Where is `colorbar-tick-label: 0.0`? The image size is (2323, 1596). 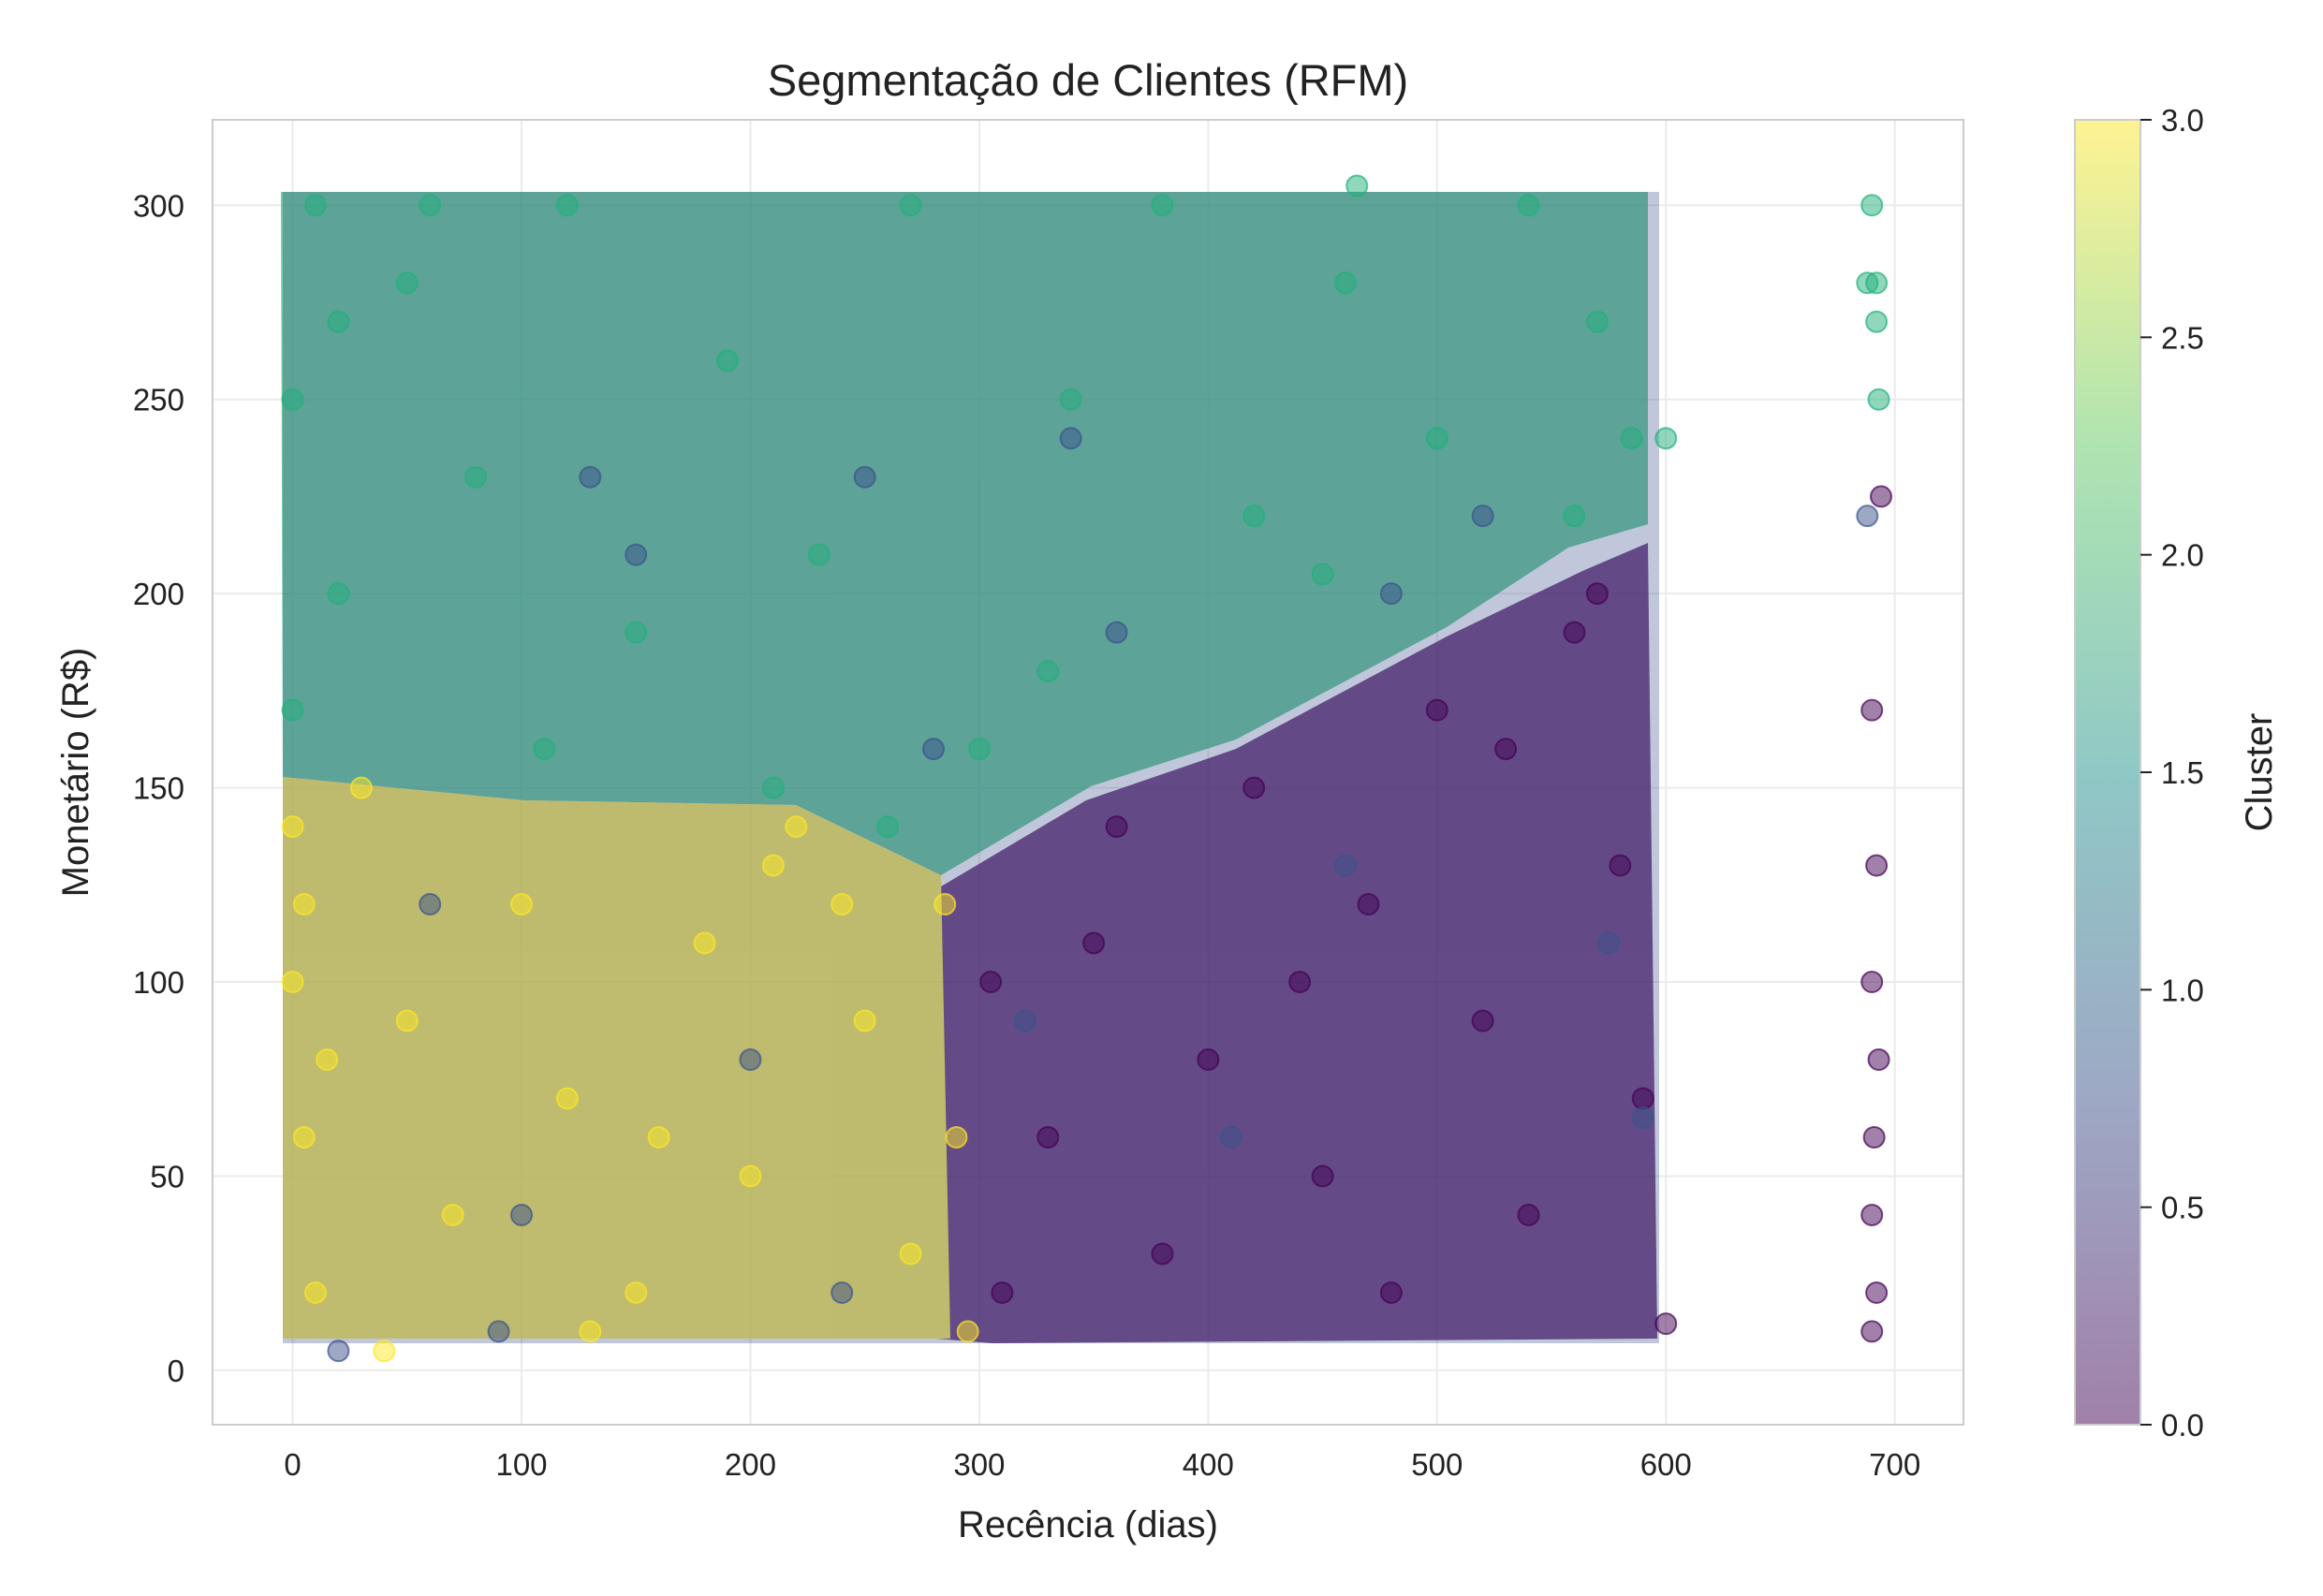
colorbar-tick-label: 0.0 is located at coordinates (2182, 1425).